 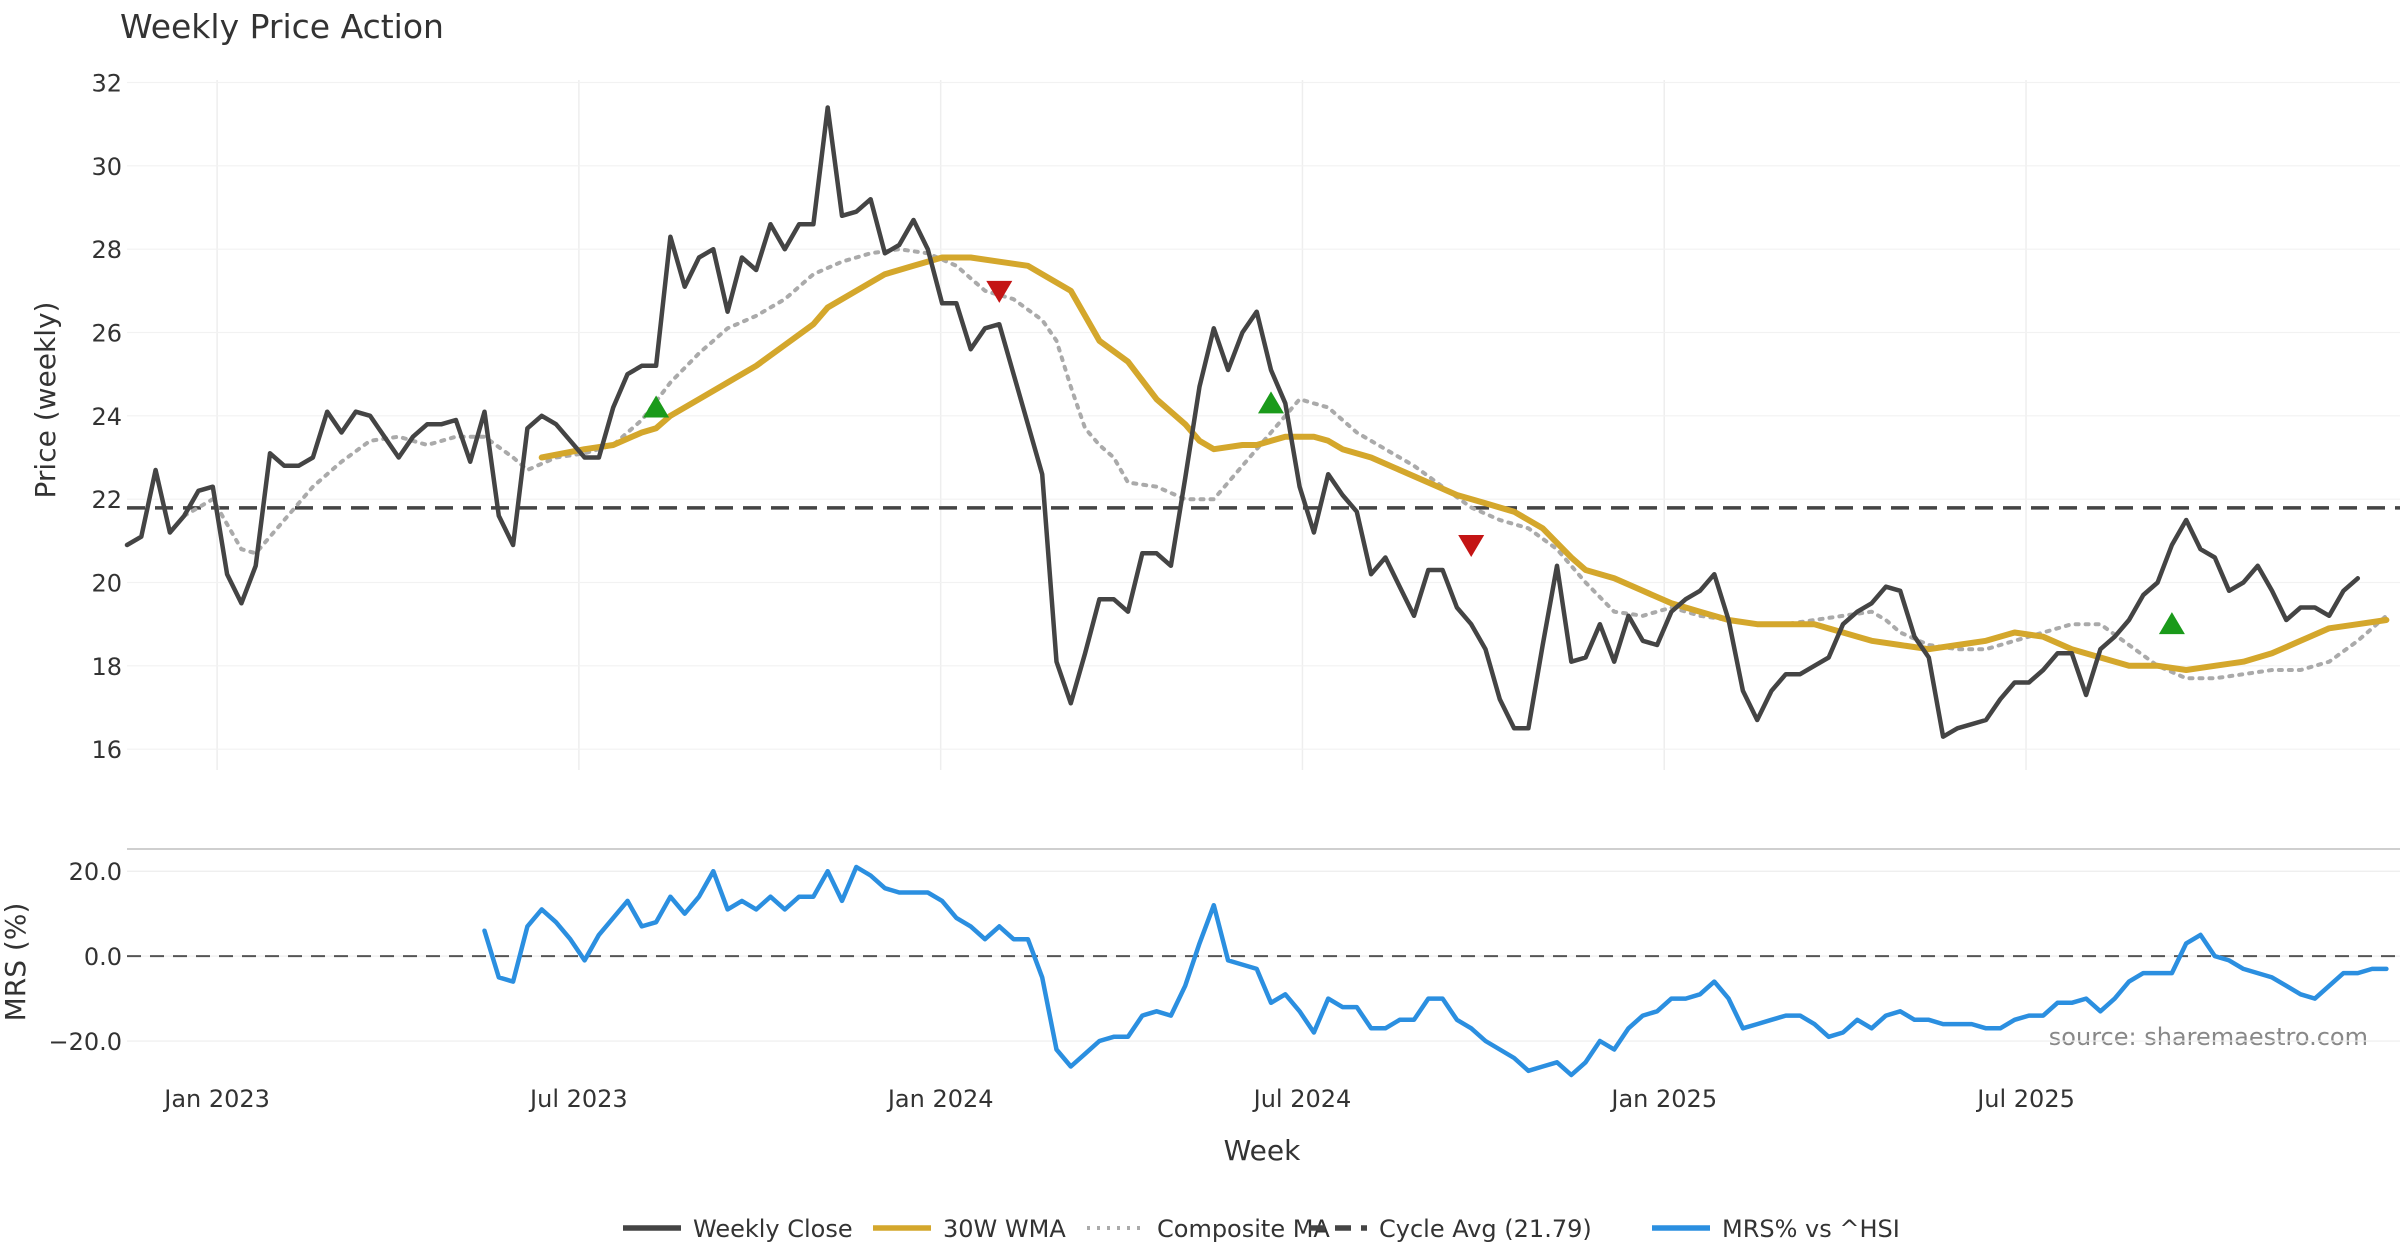 What do you see at coordinates (16, 962) in the screenshot?
I see `mrs-y-axis-label: MRS (%)` at bounding box center [16, 962].